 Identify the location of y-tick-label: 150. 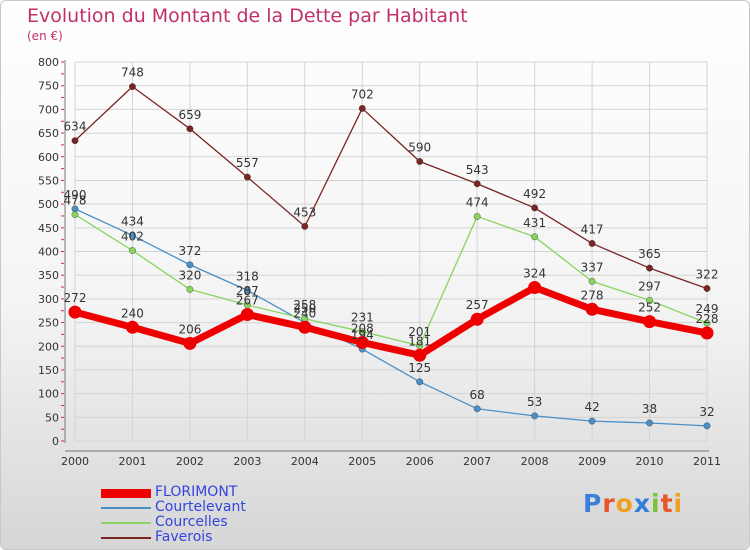
(48, 370).